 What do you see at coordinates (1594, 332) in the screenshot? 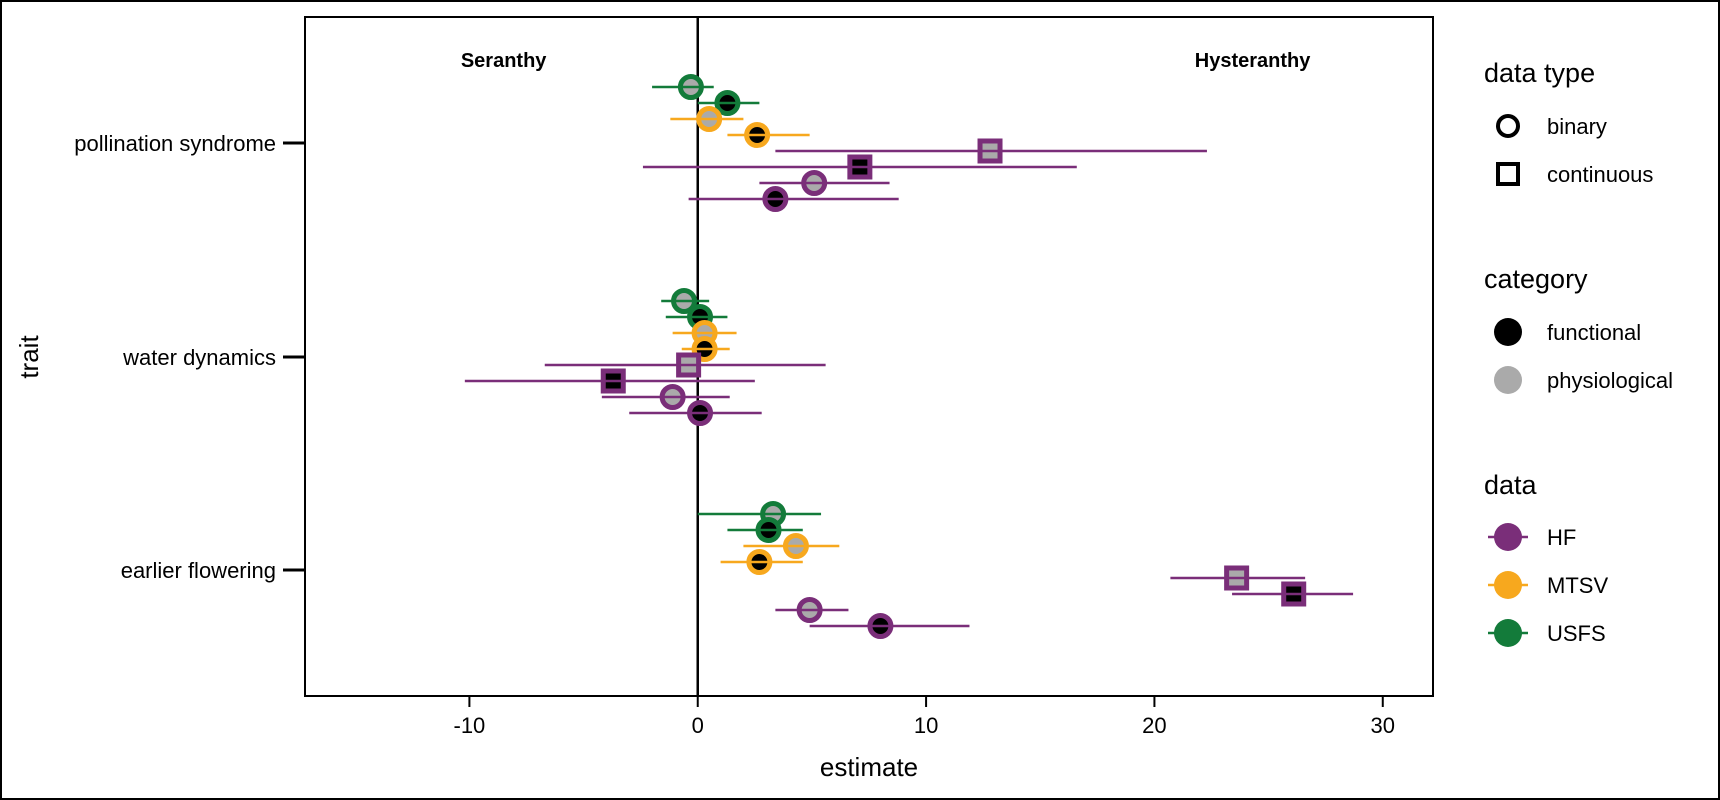
I see `legend-label: functional` at bounding box center [1594, 332].